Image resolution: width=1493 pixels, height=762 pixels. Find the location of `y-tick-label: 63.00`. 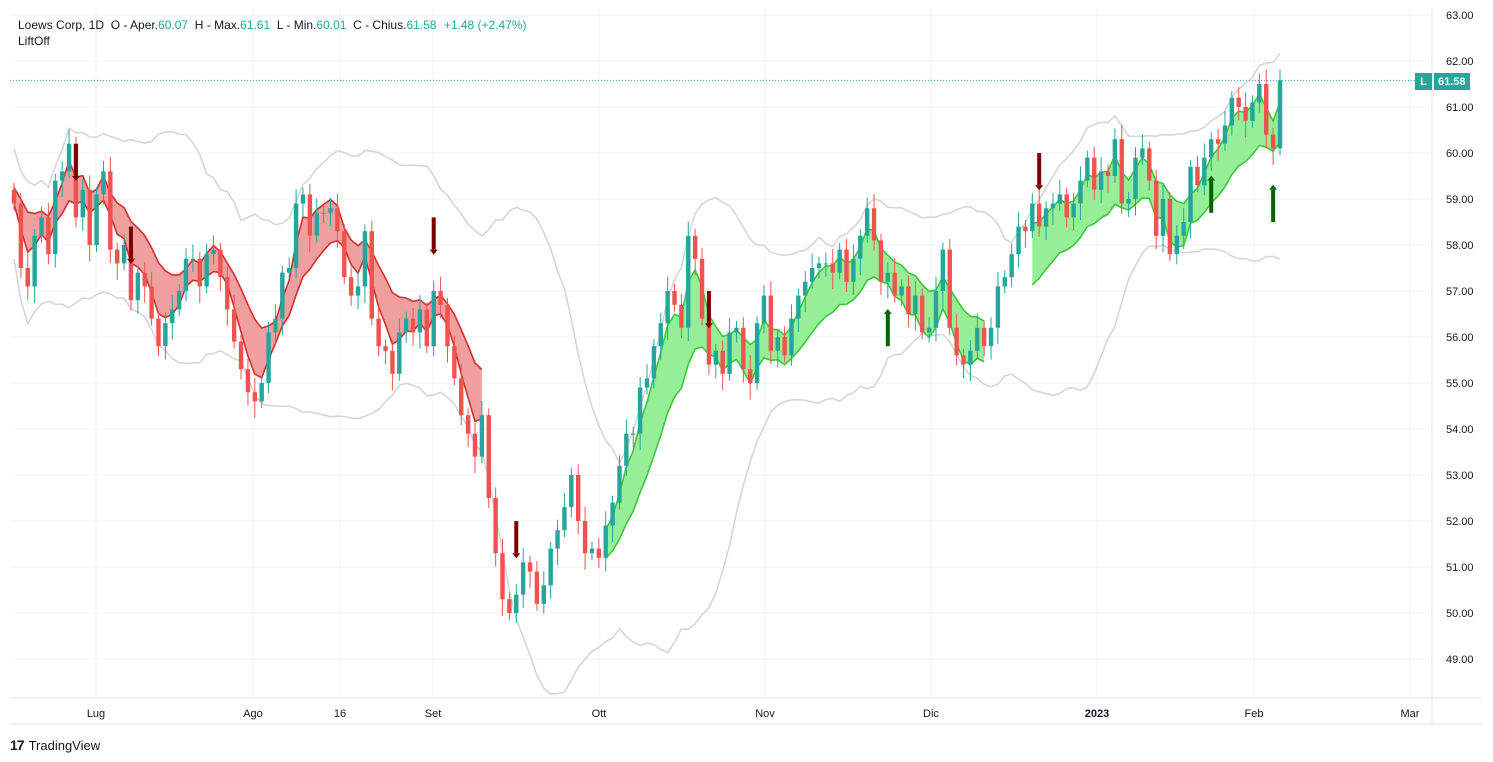

y-tick-label: 63.00 is located at coordinates (1460, 16).